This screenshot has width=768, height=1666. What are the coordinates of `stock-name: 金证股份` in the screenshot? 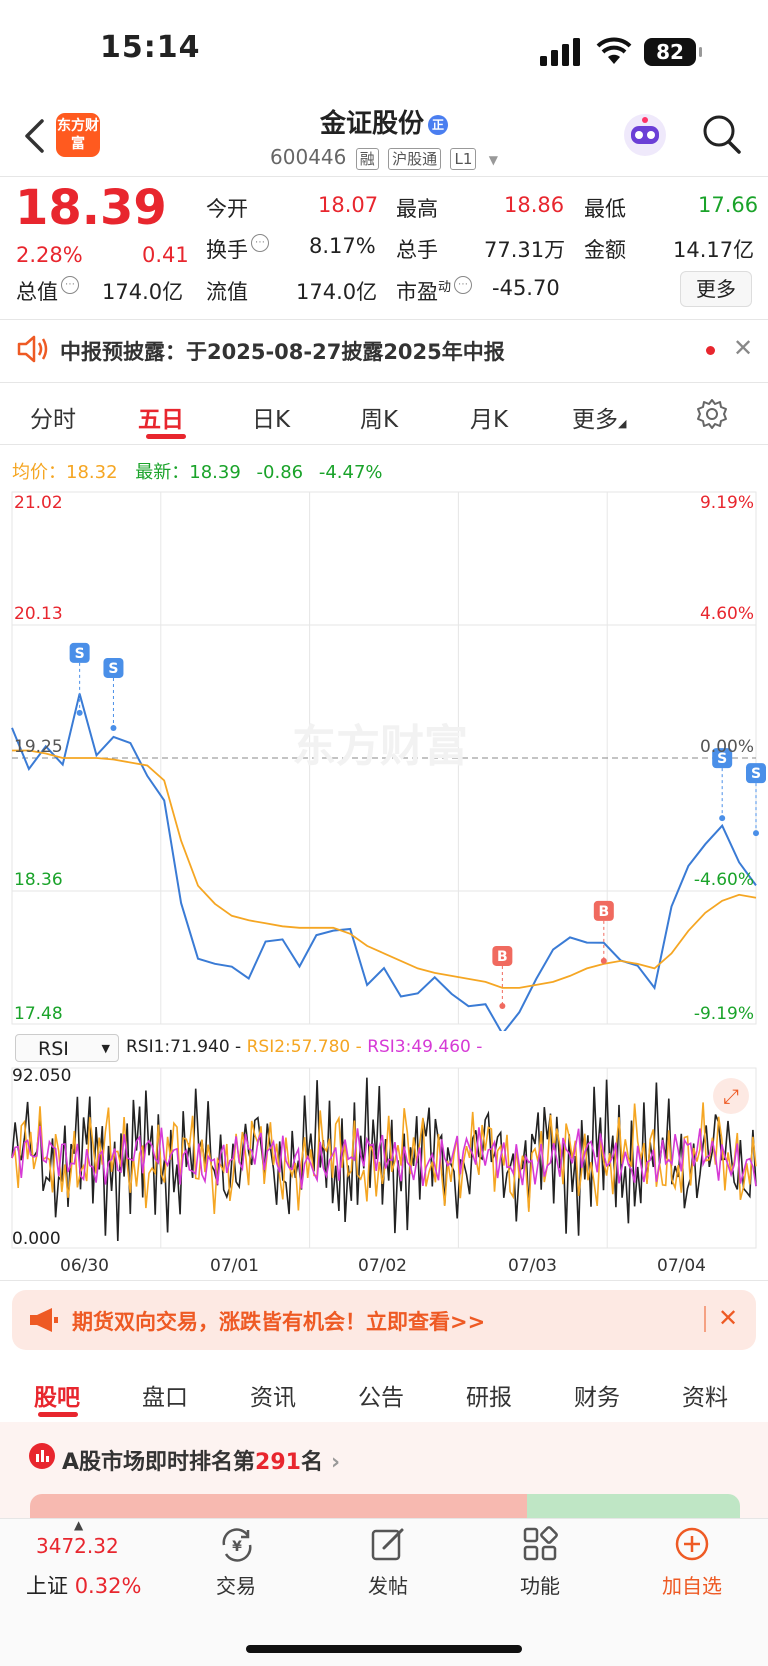 It's located at (371, 124).